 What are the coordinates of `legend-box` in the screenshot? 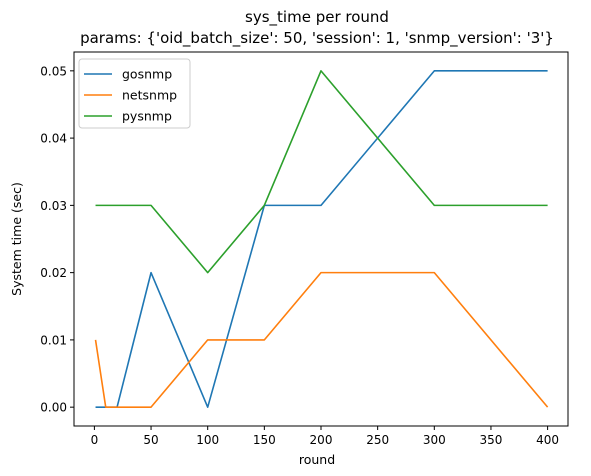 It's located at (134, 93).